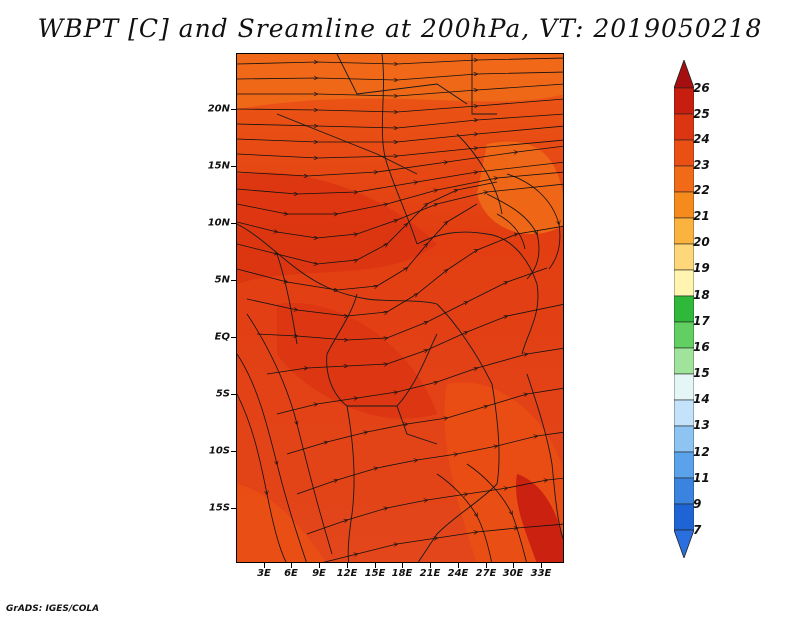 This screenshot has width=800, height=618. I want to click on lon-label-18e: 18E, so click(402, 573).